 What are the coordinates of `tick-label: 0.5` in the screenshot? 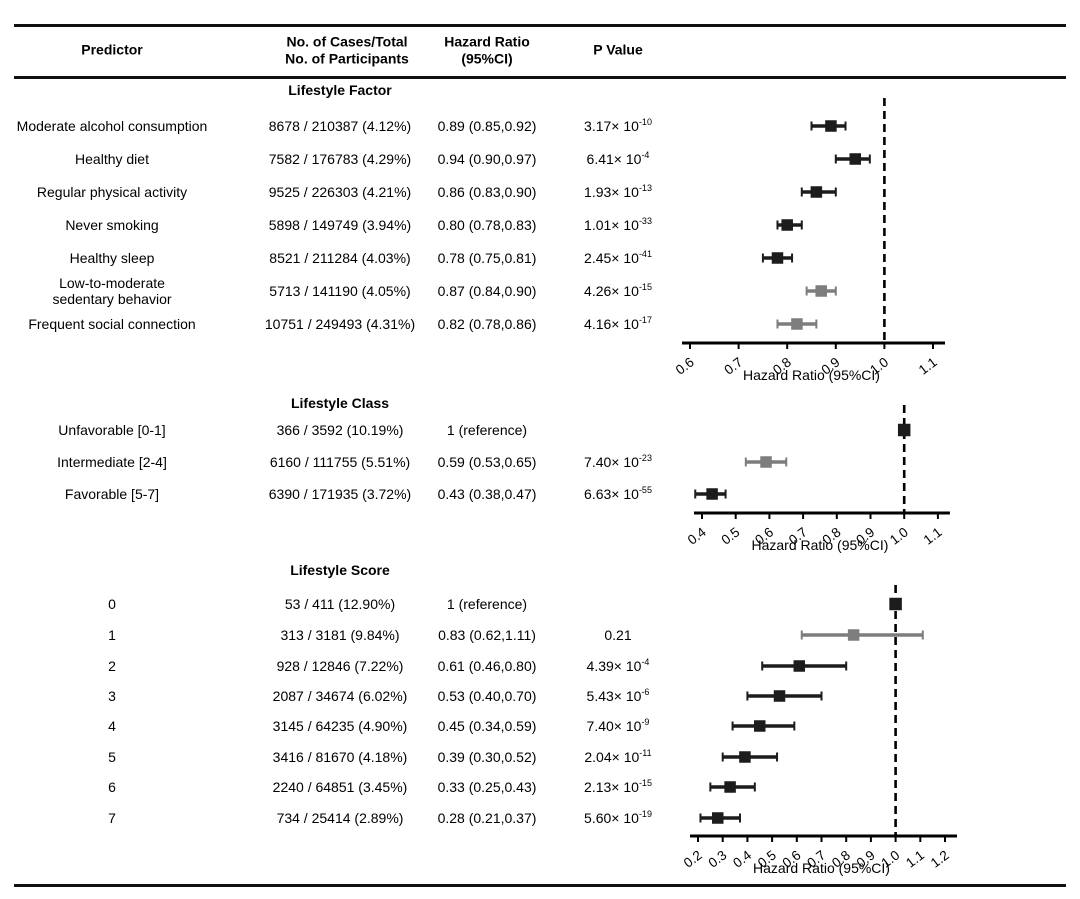 It's located at (730, 535).